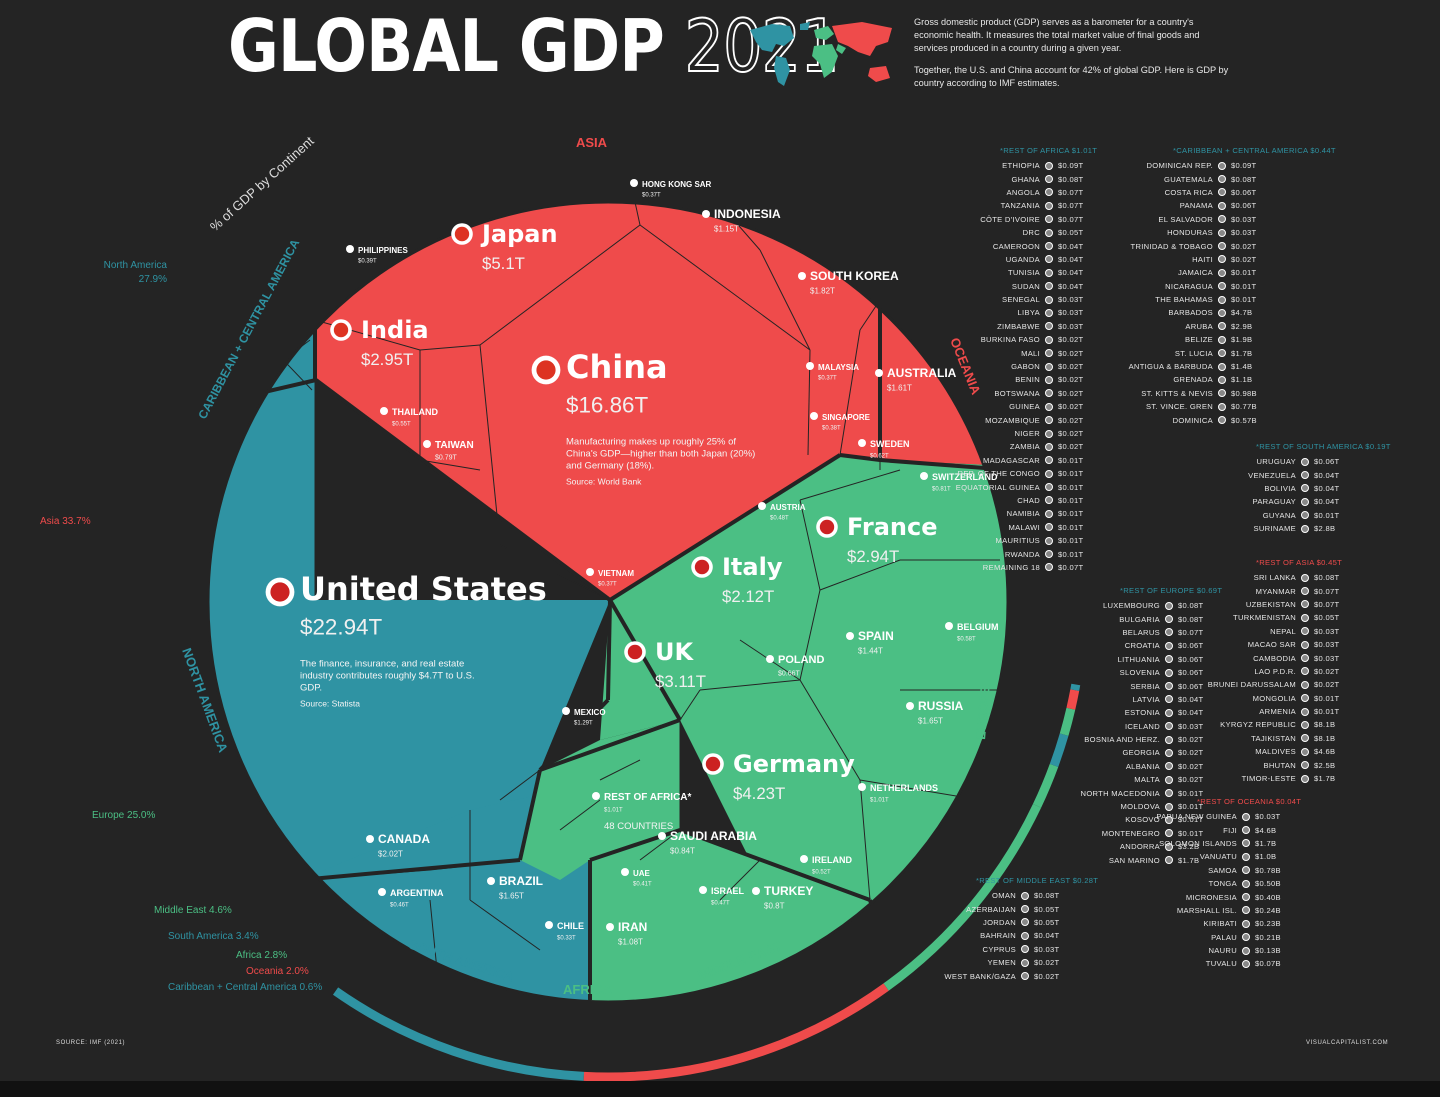 This screenshot has height=1097, width=1440. I want to click on continent-border, so click(610, 745).